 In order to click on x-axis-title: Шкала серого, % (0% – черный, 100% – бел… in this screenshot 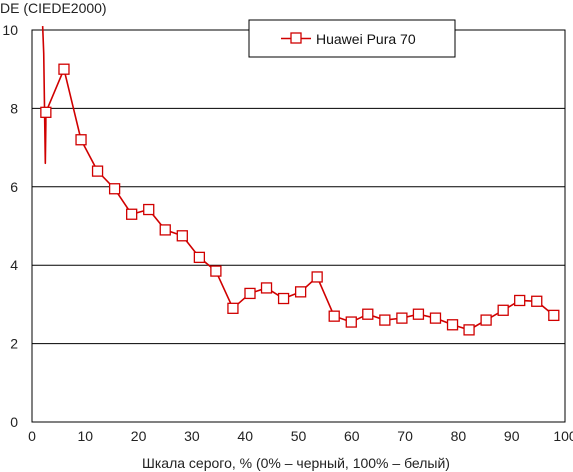, I will do `click(296, 463)`.